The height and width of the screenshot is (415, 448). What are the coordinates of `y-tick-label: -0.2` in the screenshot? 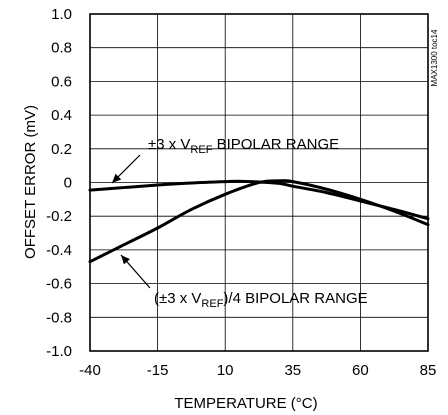 It's located at (59, 216).